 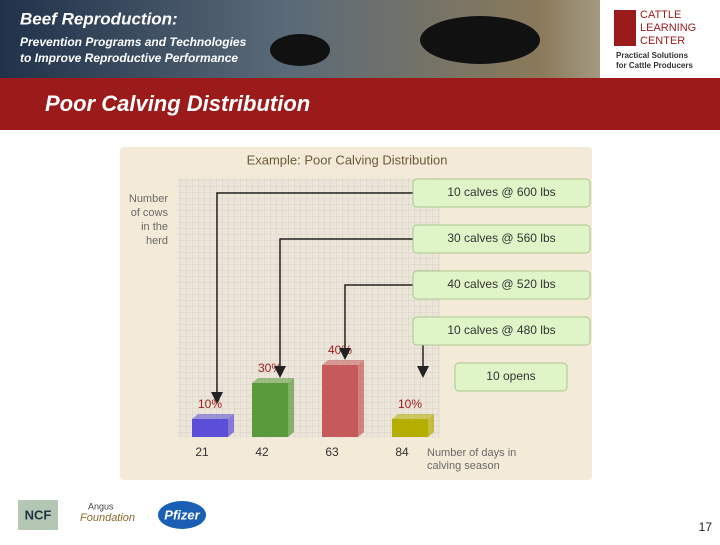 What do you see at coordinates (148, 199) in the screenshot?
I see `y-axis-label: Number` at bounding box center [148, 199].